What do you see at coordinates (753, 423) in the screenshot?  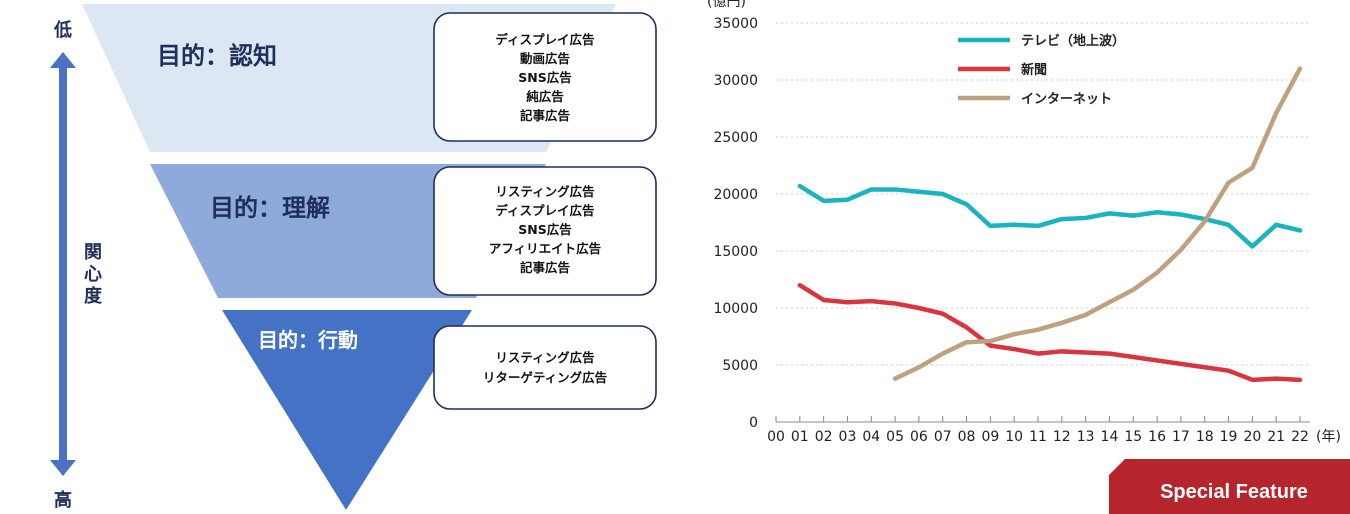 I see `y-tick-label: 0` at bounding box center [753, 423].